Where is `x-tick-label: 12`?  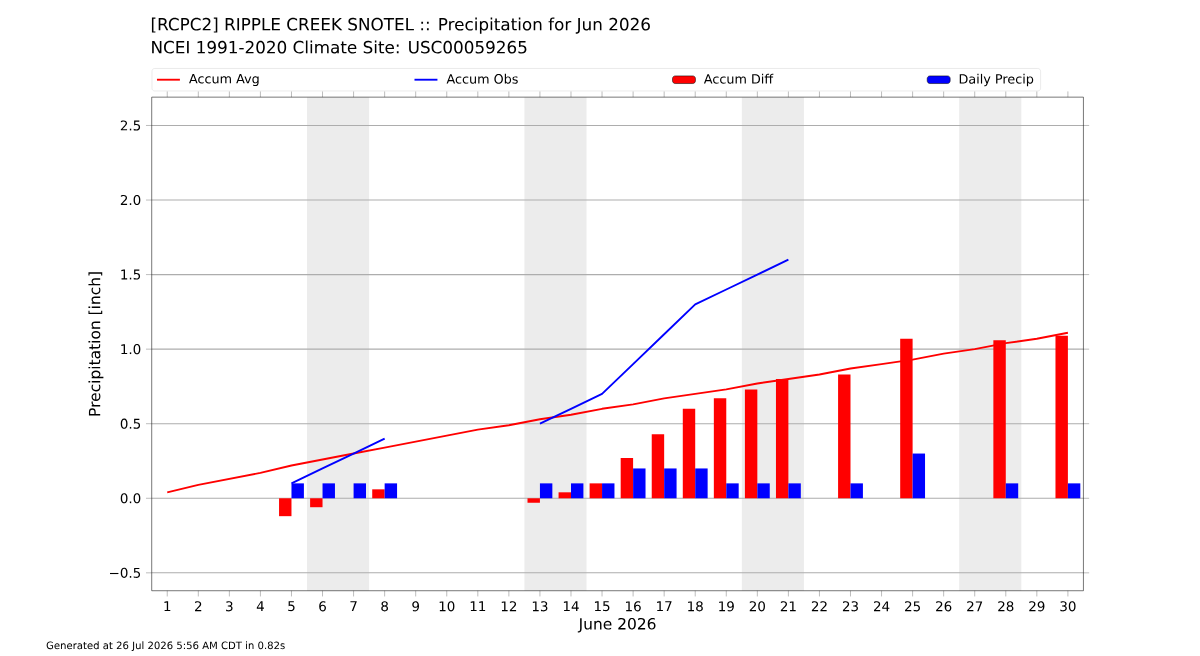
x-tick-label: 12 is located at coordinates (509, 606).